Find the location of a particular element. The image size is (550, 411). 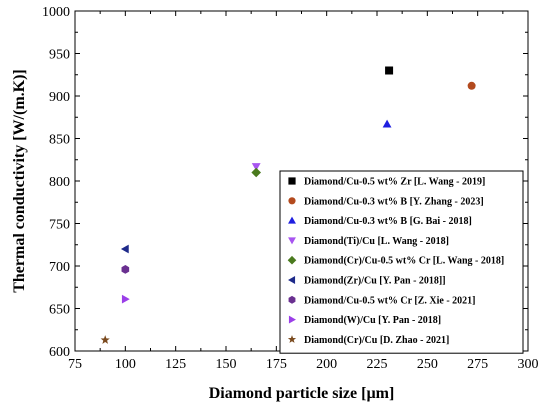

y-tick-label: 900 is located at coordinates (59, 97).